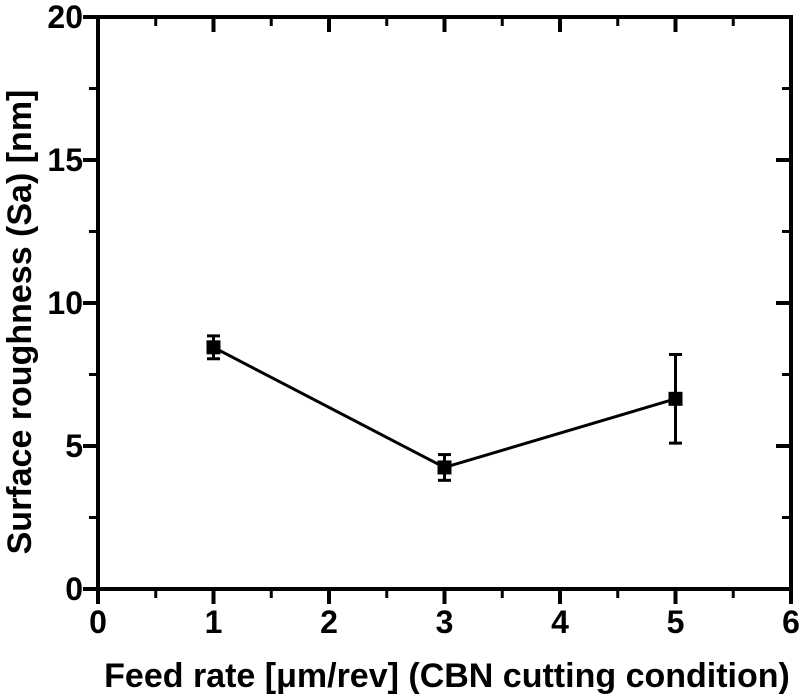  I want to click on series-line, so click(444, 407).